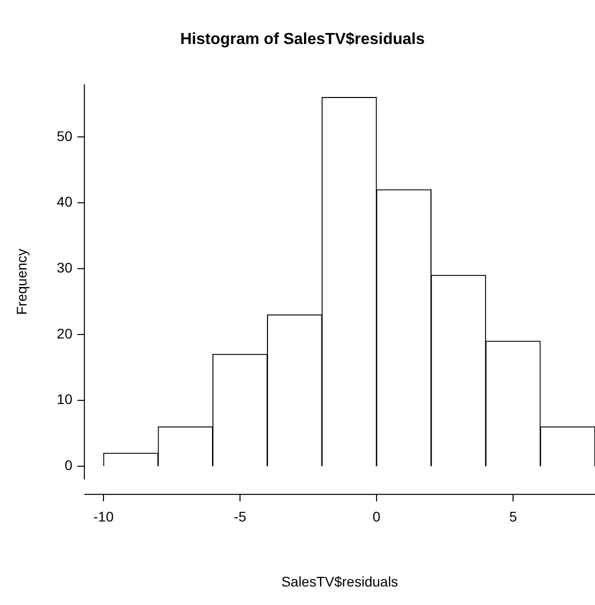  What do you see at coordinates (68, 465) in the screenshot?
I see `y-tick-label: 0` at bounding box center [68, 465].